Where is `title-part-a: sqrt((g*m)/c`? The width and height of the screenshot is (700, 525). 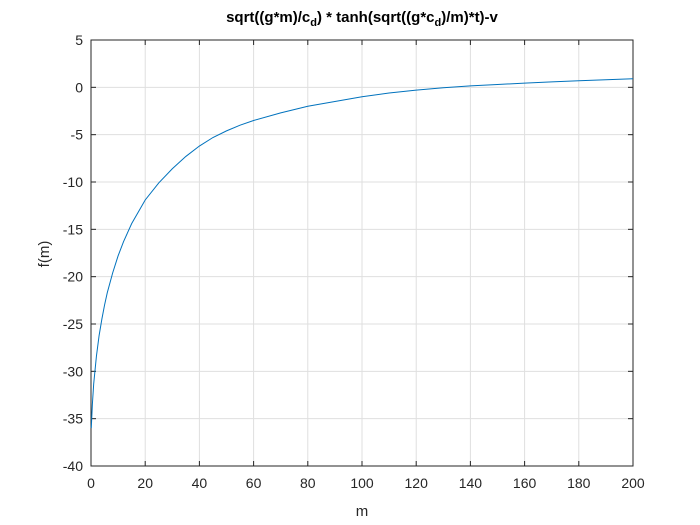 title-part-a: sqrt((g*m)/c is located at coordinates (268, 17).